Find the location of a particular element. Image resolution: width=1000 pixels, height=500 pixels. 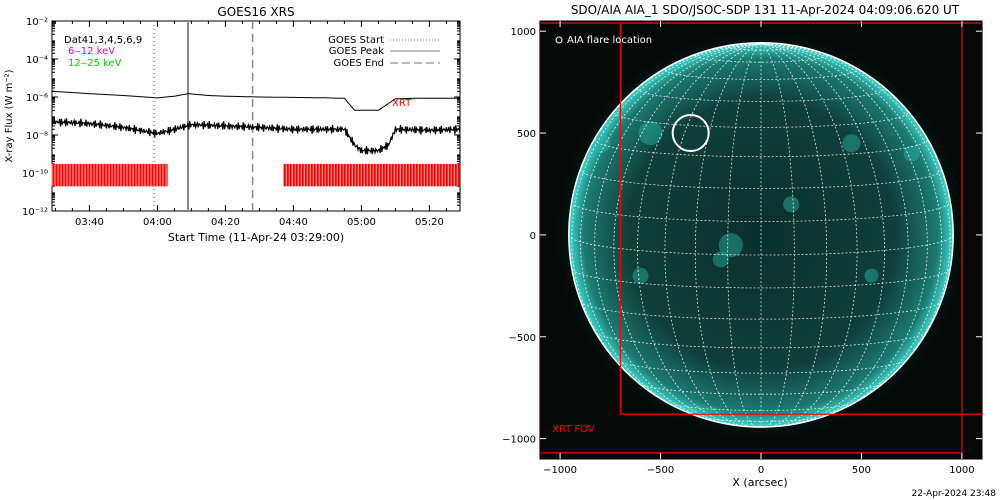

x-tick-label: 04:40 is located at coordinates (293, 222).